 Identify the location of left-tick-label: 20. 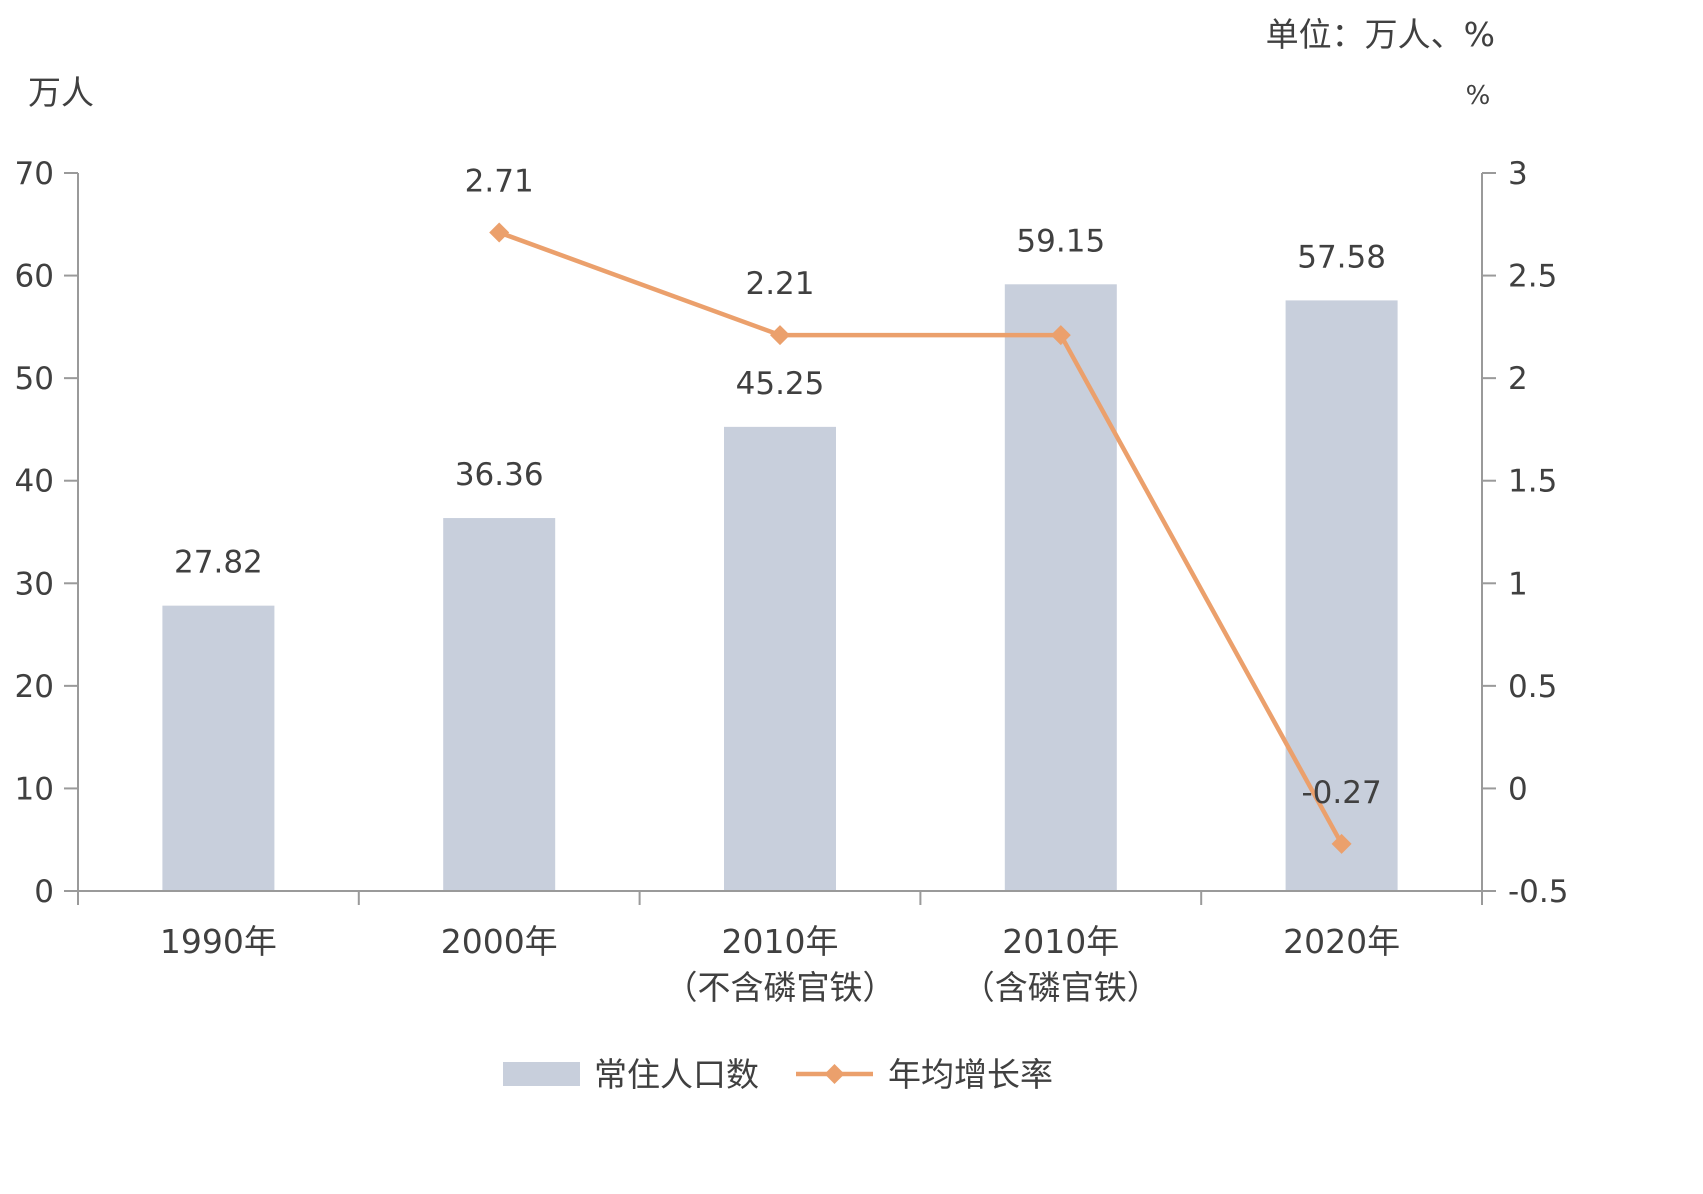
(34, 687).